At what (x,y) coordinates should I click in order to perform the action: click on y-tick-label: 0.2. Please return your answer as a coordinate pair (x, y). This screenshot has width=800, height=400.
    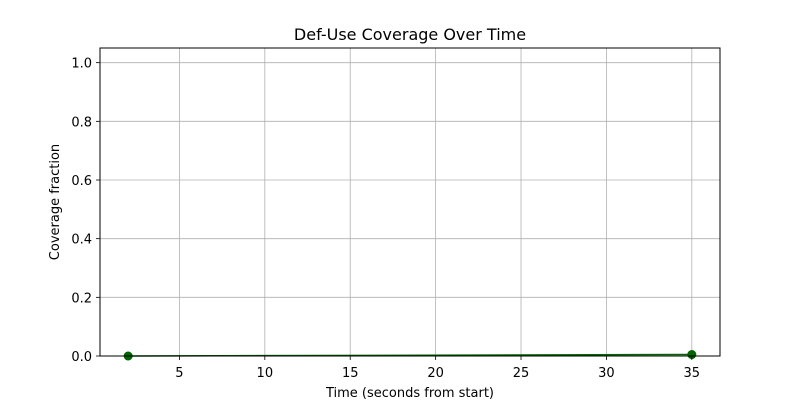
    Looking at the image, I should click on (81, 298).